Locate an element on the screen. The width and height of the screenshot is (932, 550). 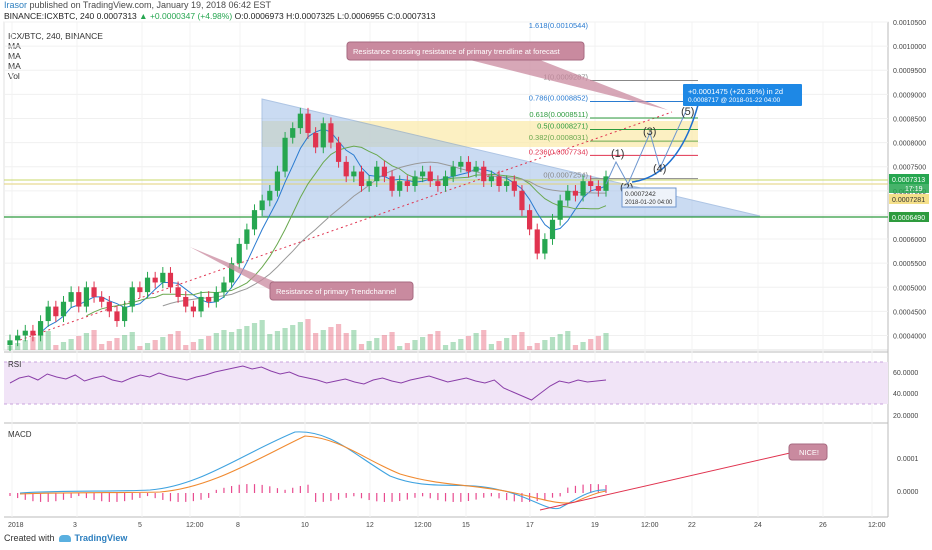
annotation-channel-resistance is located at coordinates (341, 291).